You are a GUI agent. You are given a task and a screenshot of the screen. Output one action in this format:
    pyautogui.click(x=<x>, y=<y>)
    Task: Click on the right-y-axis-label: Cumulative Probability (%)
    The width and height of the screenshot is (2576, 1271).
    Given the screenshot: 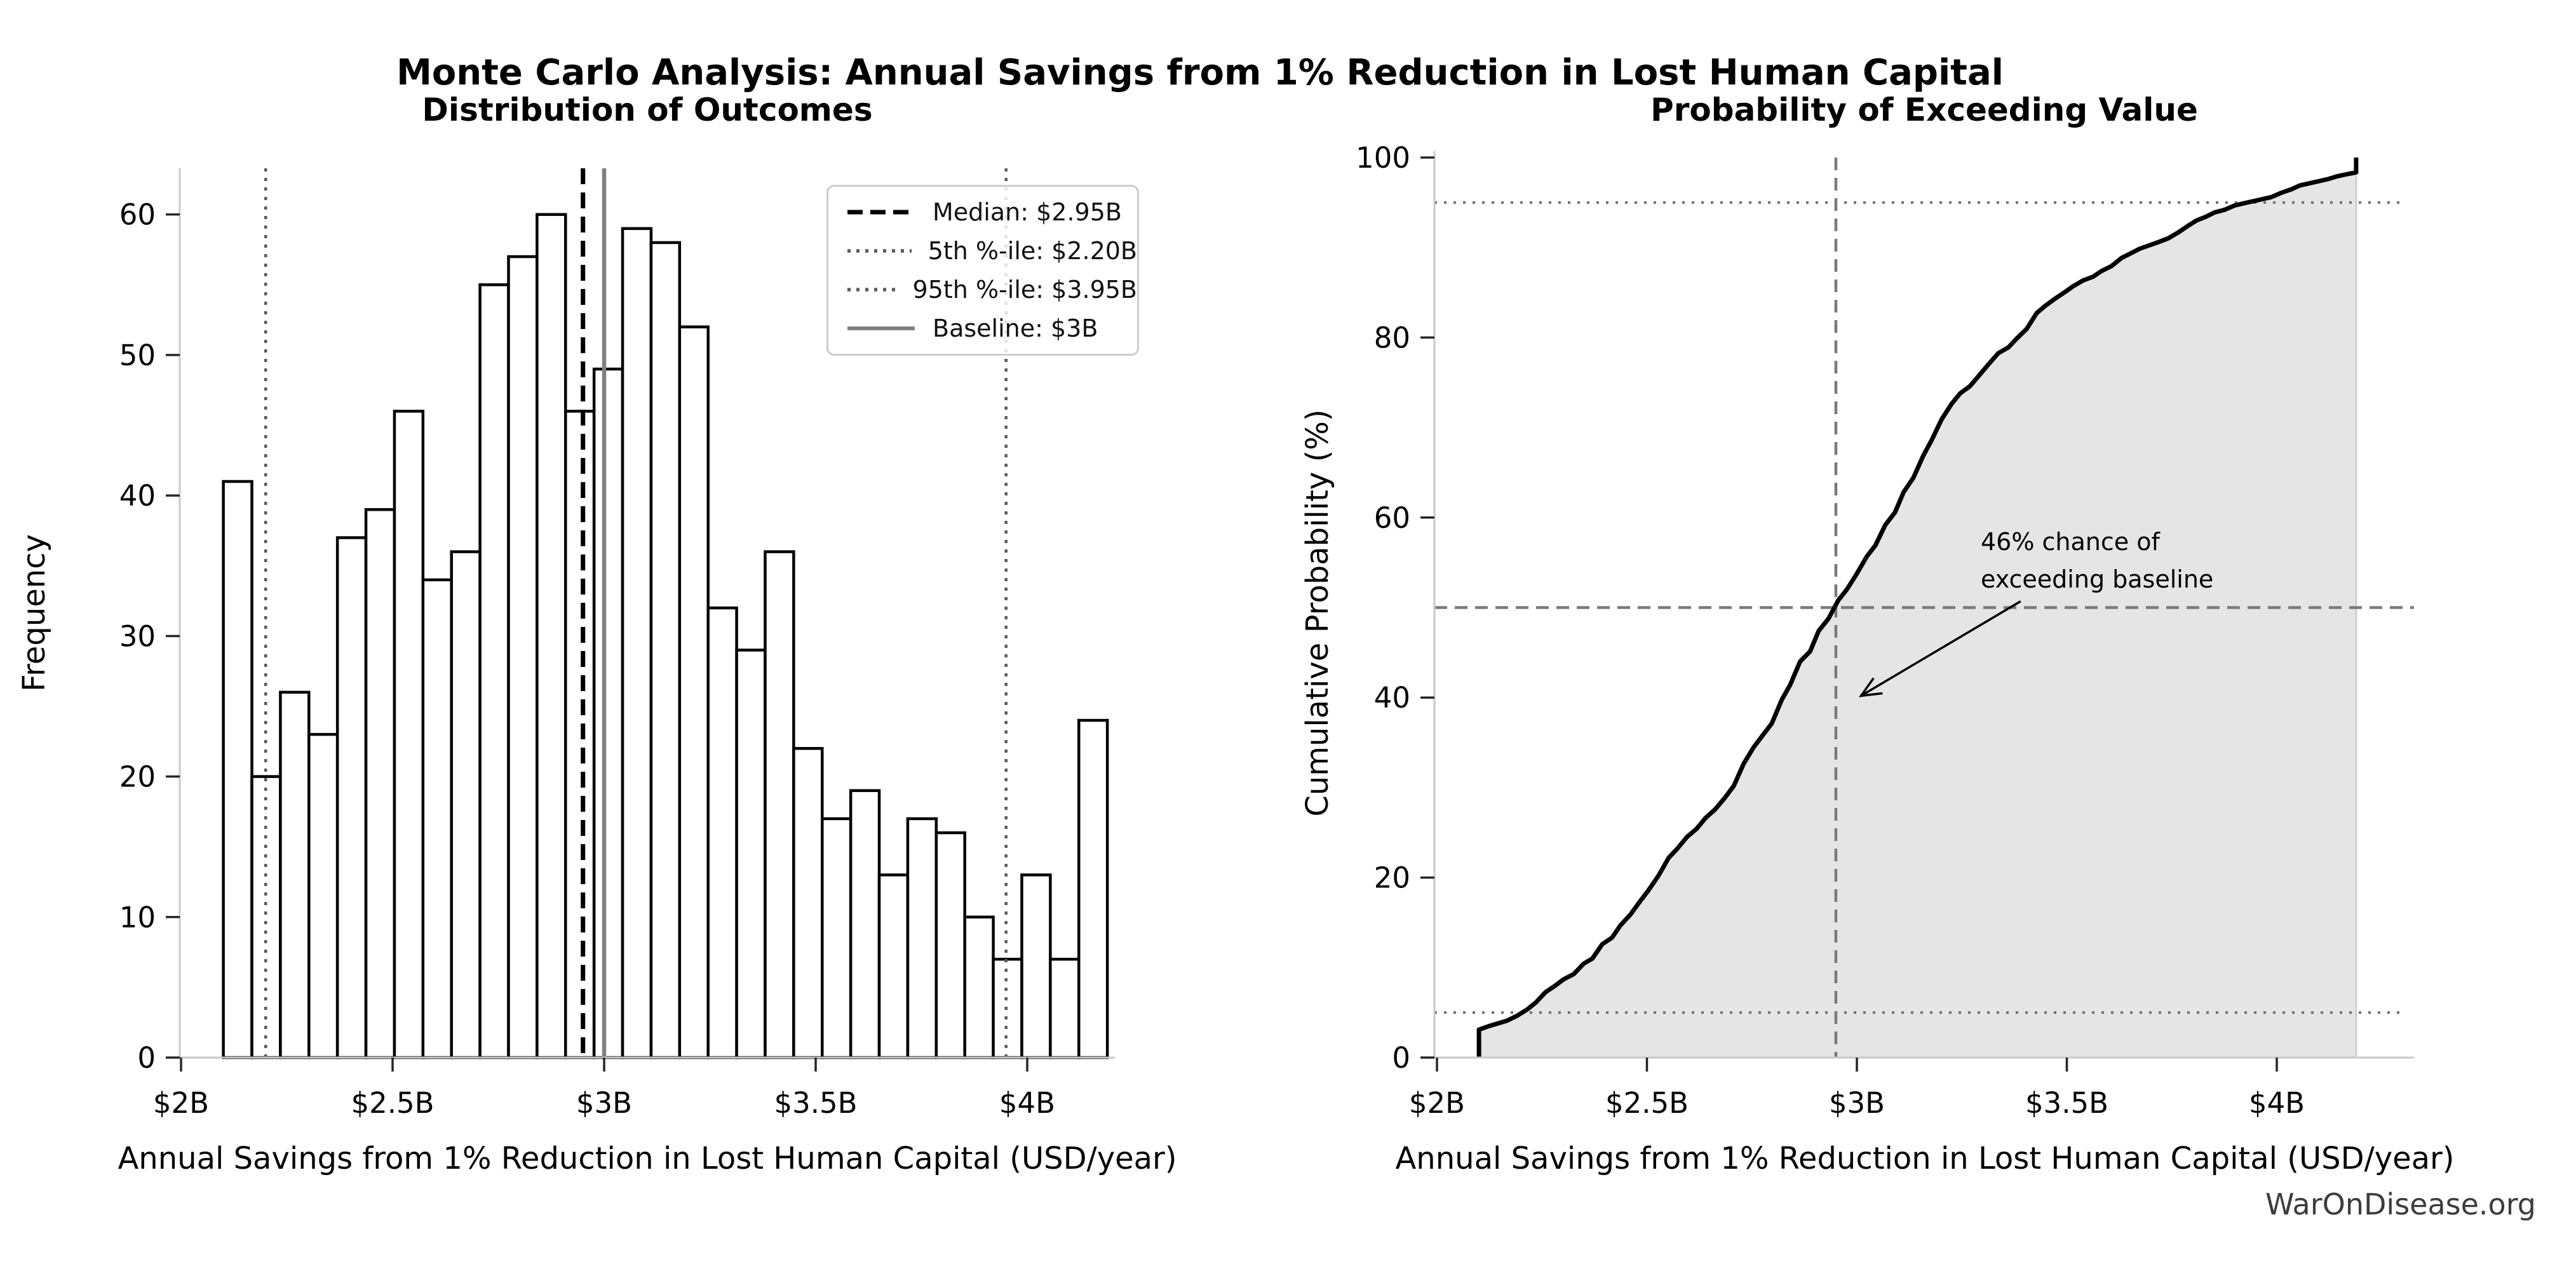 What is the action you would take?
    pyautogui.click(x=1317, y=612)
    